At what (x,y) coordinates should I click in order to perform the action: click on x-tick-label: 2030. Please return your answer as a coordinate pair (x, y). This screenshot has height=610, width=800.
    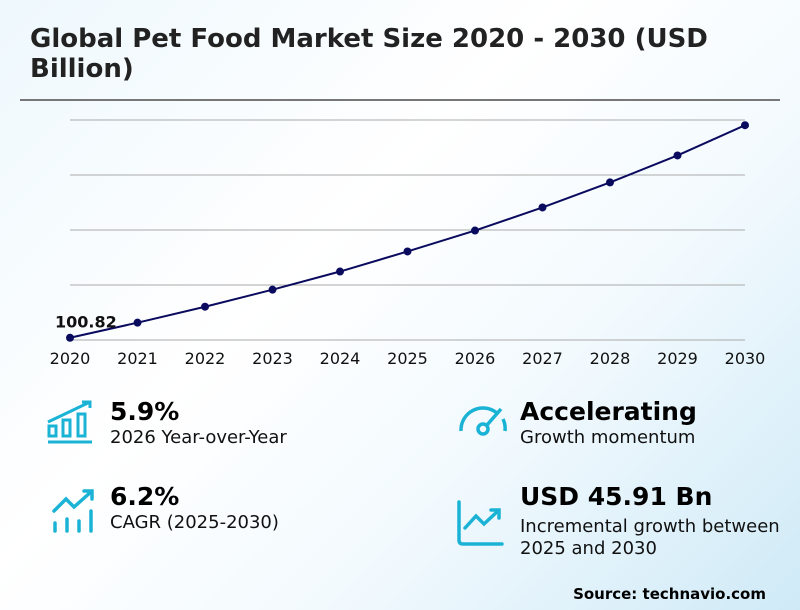
    Looking at the image, I should click on (745, 358).